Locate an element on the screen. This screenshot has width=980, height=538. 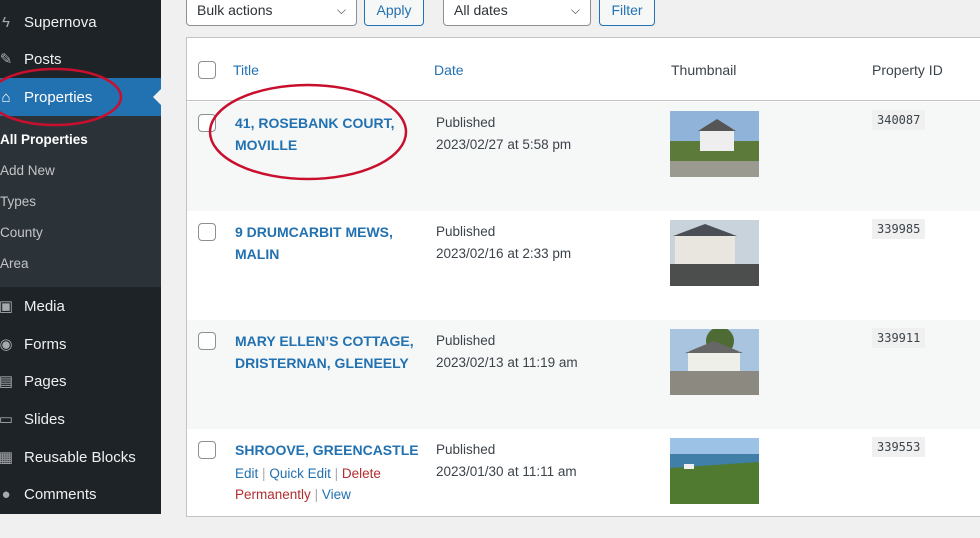
bulk-actions-select: Bulk actions ⌵ is located at coordinates (271, 13).